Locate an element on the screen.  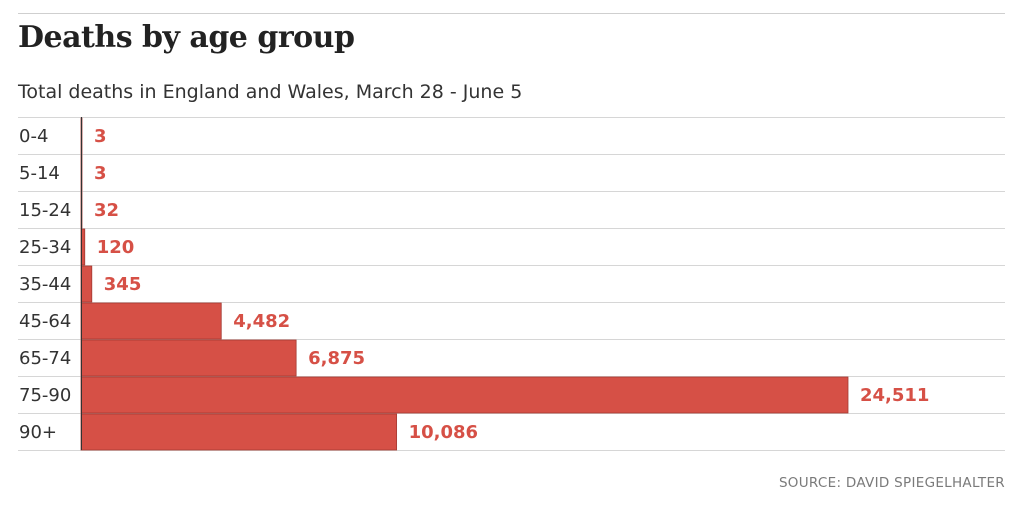
value-label: 6,875 is located at coordinates (336, 358).